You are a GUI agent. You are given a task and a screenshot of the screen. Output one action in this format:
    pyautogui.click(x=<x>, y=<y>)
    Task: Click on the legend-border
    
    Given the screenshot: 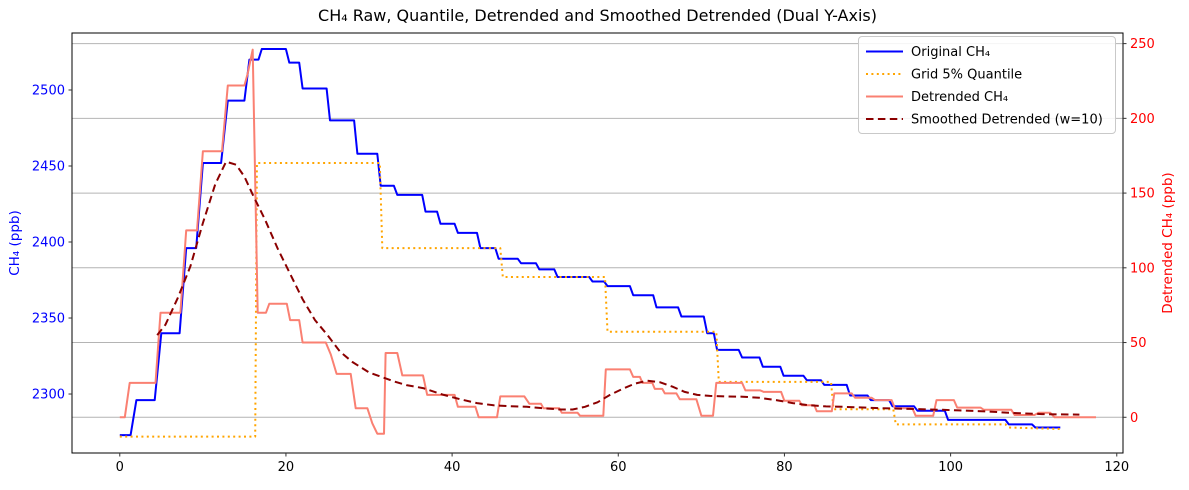 What is the action you would take?
    pyautogui.click(x=987, y=85)
    